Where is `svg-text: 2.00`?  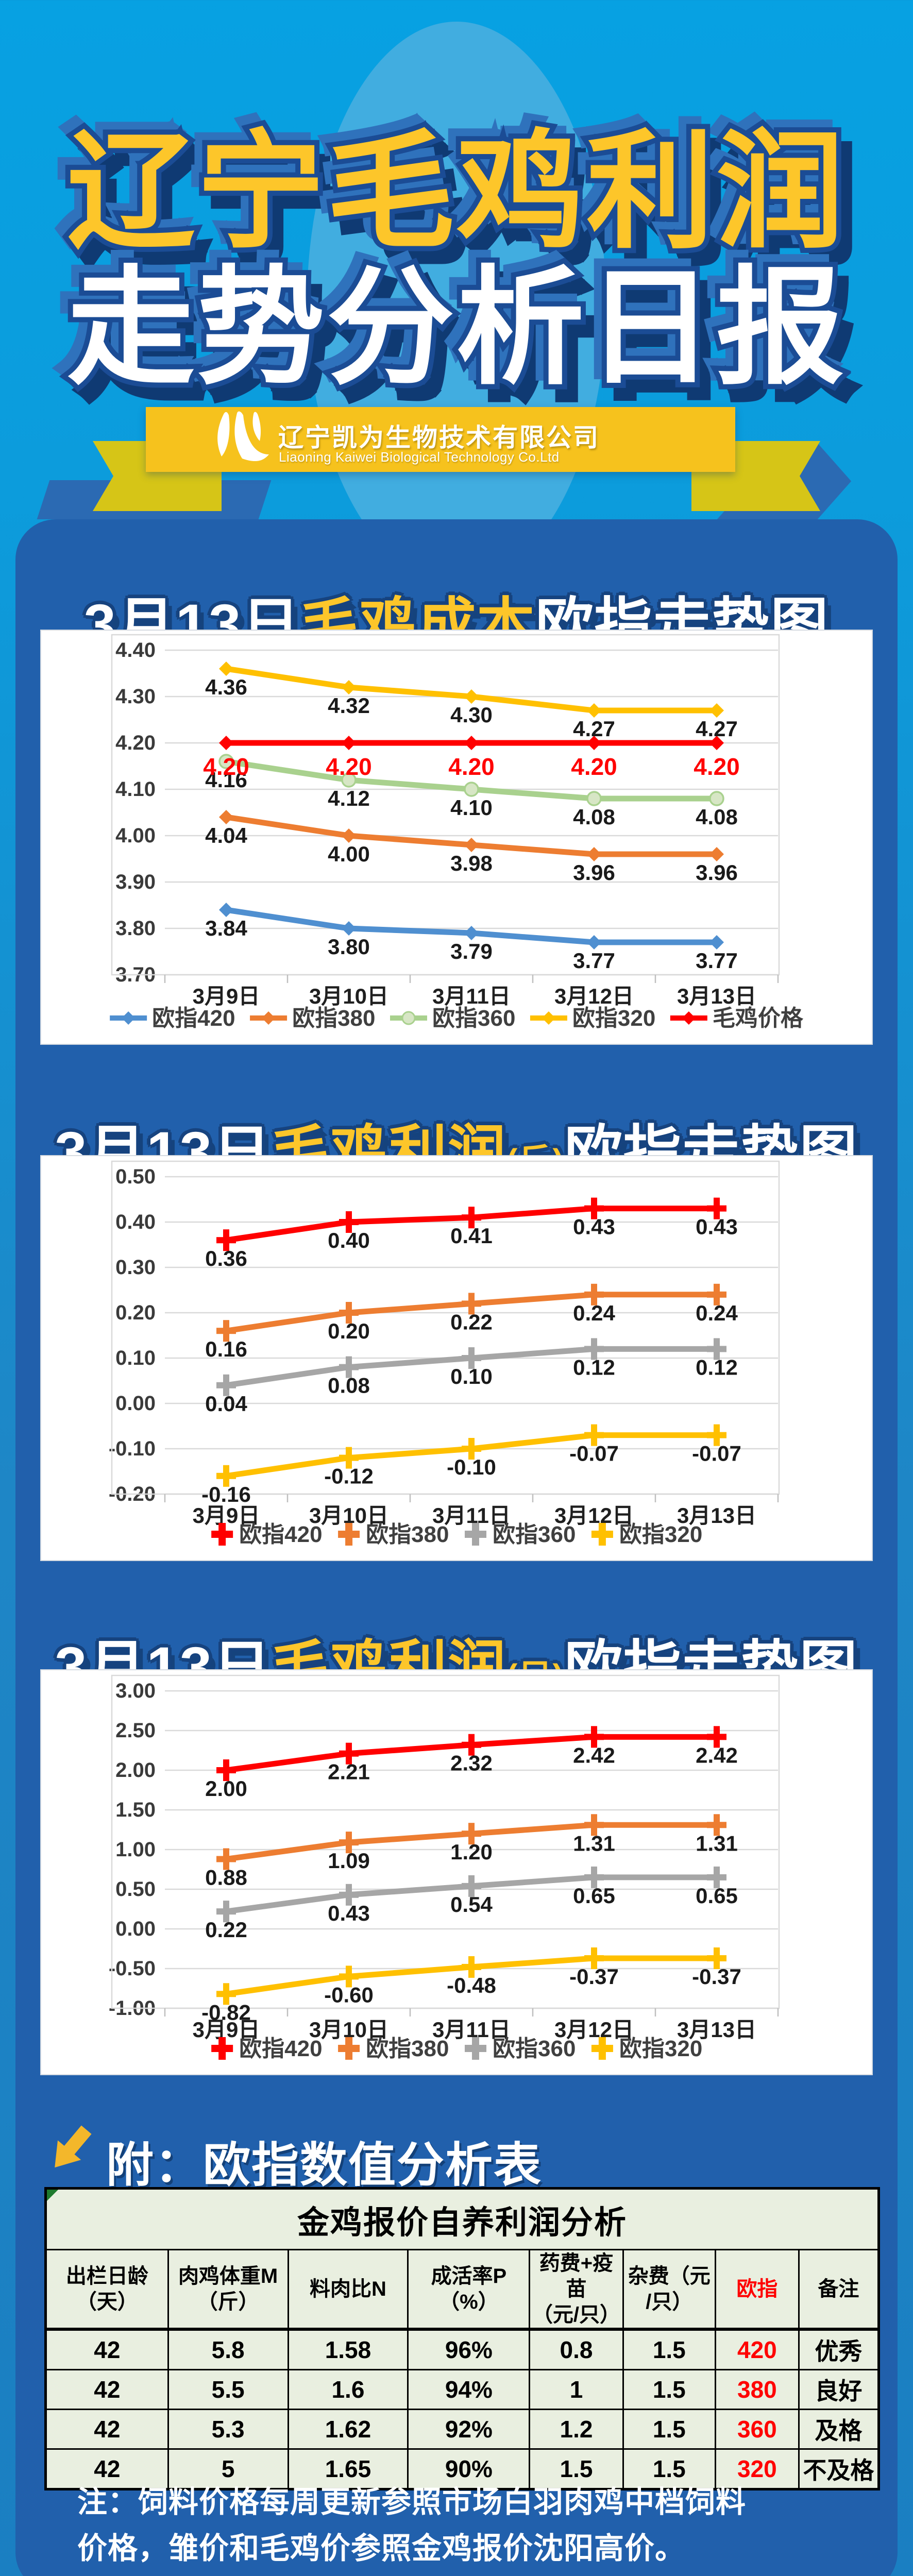 svg-text: 2.00 is located at coordinates (135, 1770).